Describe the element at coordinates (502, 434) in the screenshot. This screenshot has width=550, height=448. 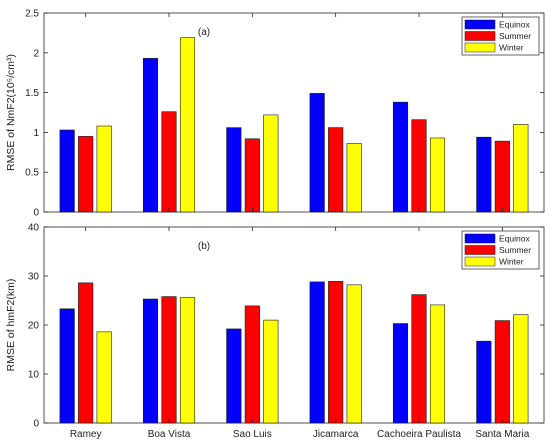
I see `x-tick-label: Santa Maria` at that location.